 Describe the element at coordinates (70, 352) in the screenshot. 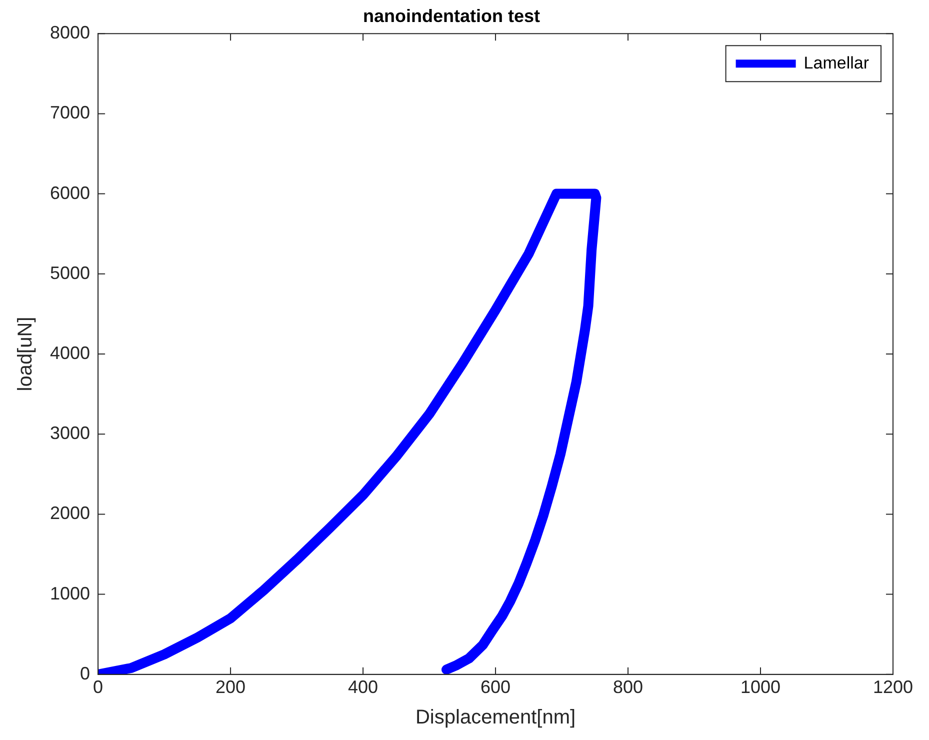

I see `y-tick-label: 4000` at that location.